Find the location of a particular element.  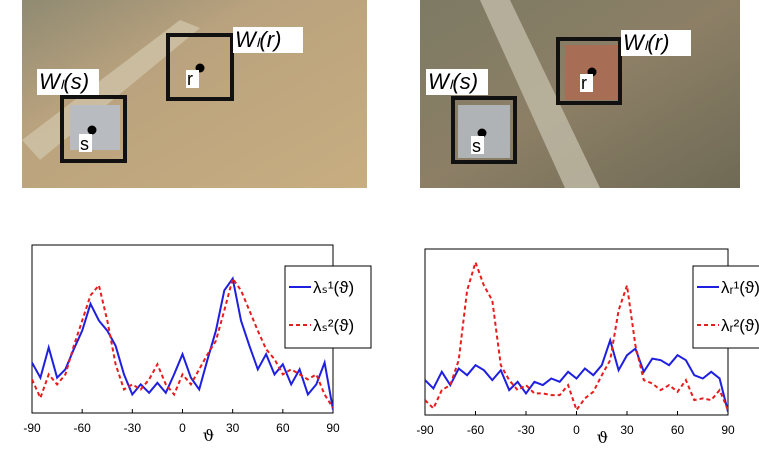

legend-label: λₛ¹(ϑ) is located at coordinates (333, 287).